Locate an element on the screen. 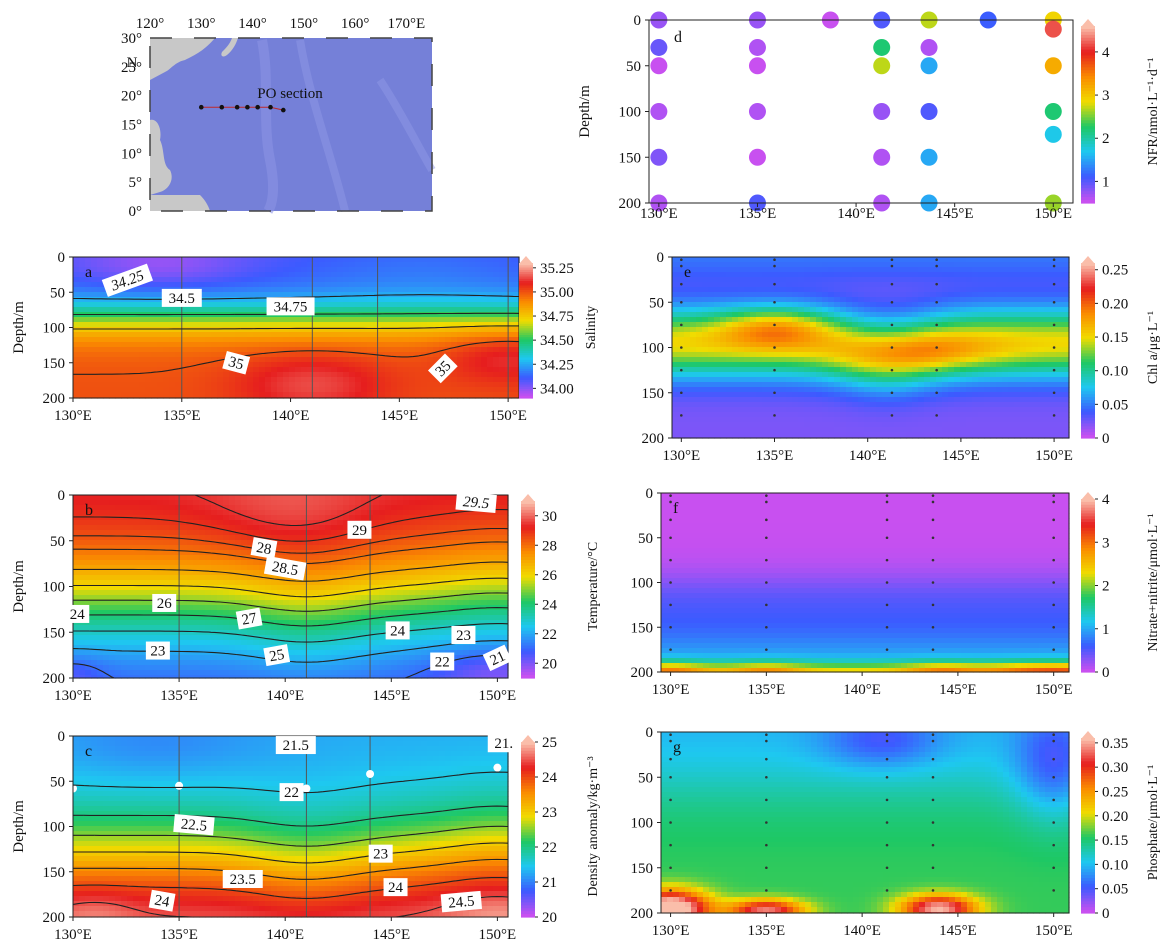 This screenshot has height=949, width=1174. contour-label-text: 35 is located at coordinates (236, 363).